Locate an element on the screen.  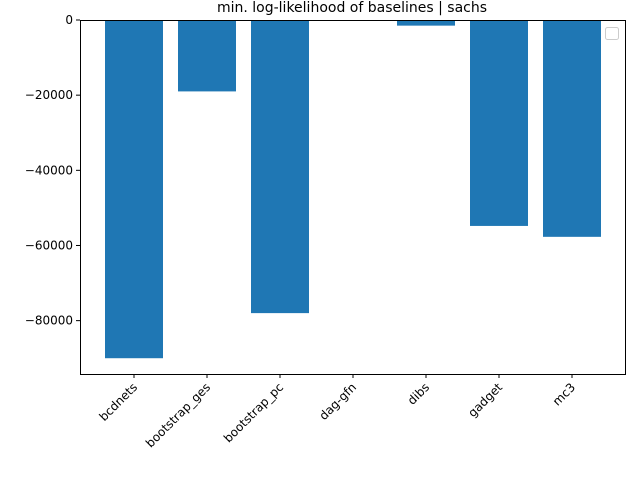
x-tick-label-gadget: gadget is located at coordinates (485, 400).